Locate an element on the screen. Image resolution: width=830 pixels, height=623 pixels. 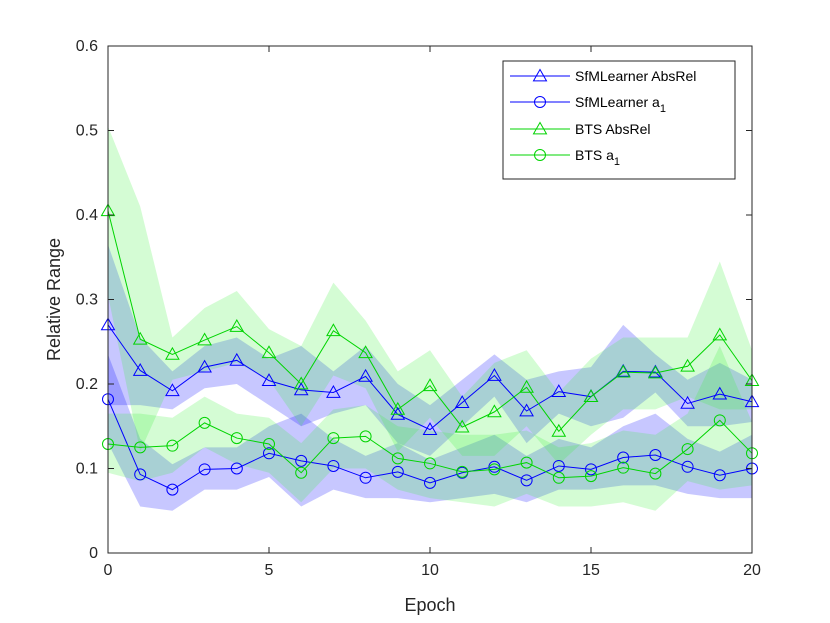
x-tick-label: 20 is located at coordinates (752, 570).